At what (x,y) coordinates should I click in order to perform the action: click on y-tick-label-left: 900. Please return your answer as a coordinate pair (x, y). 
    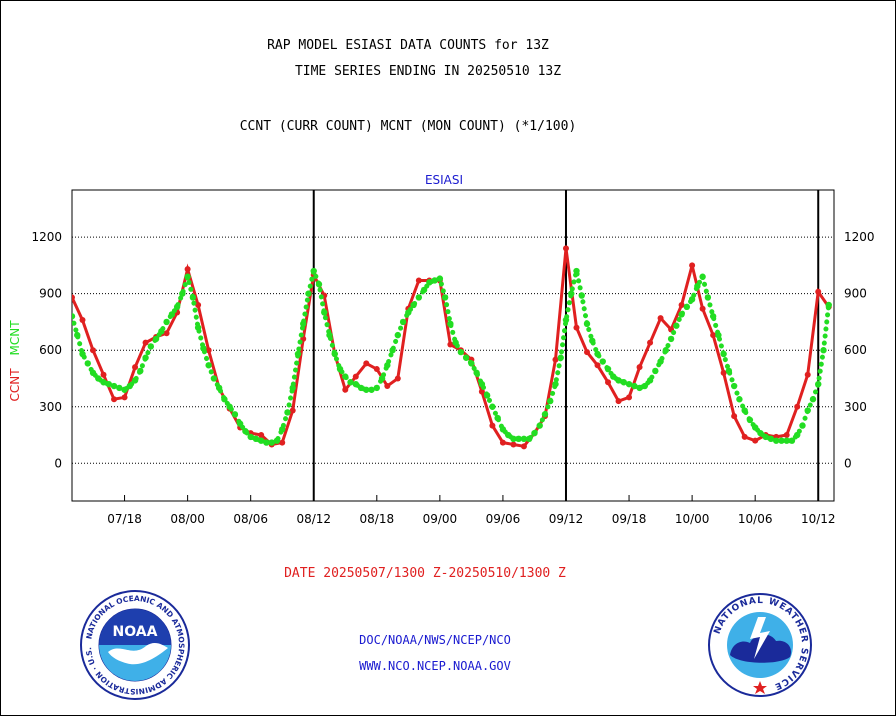
    Looking at the image, I should click on (50, 294).